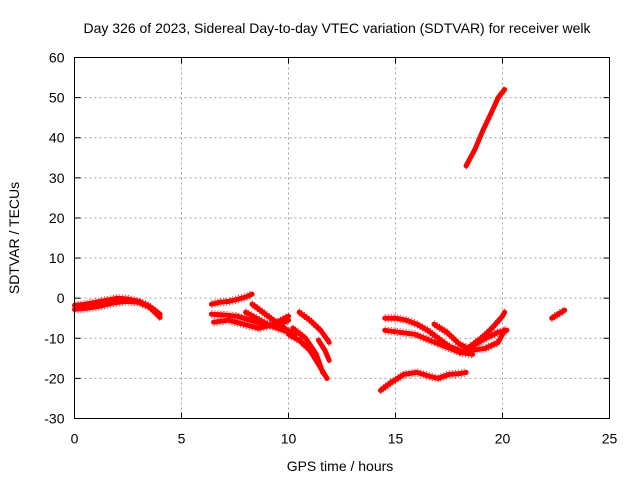 The height and width of the screenshot is (480, 640). I want to click on series-arc-1-upper-edge, so click(117, 303).